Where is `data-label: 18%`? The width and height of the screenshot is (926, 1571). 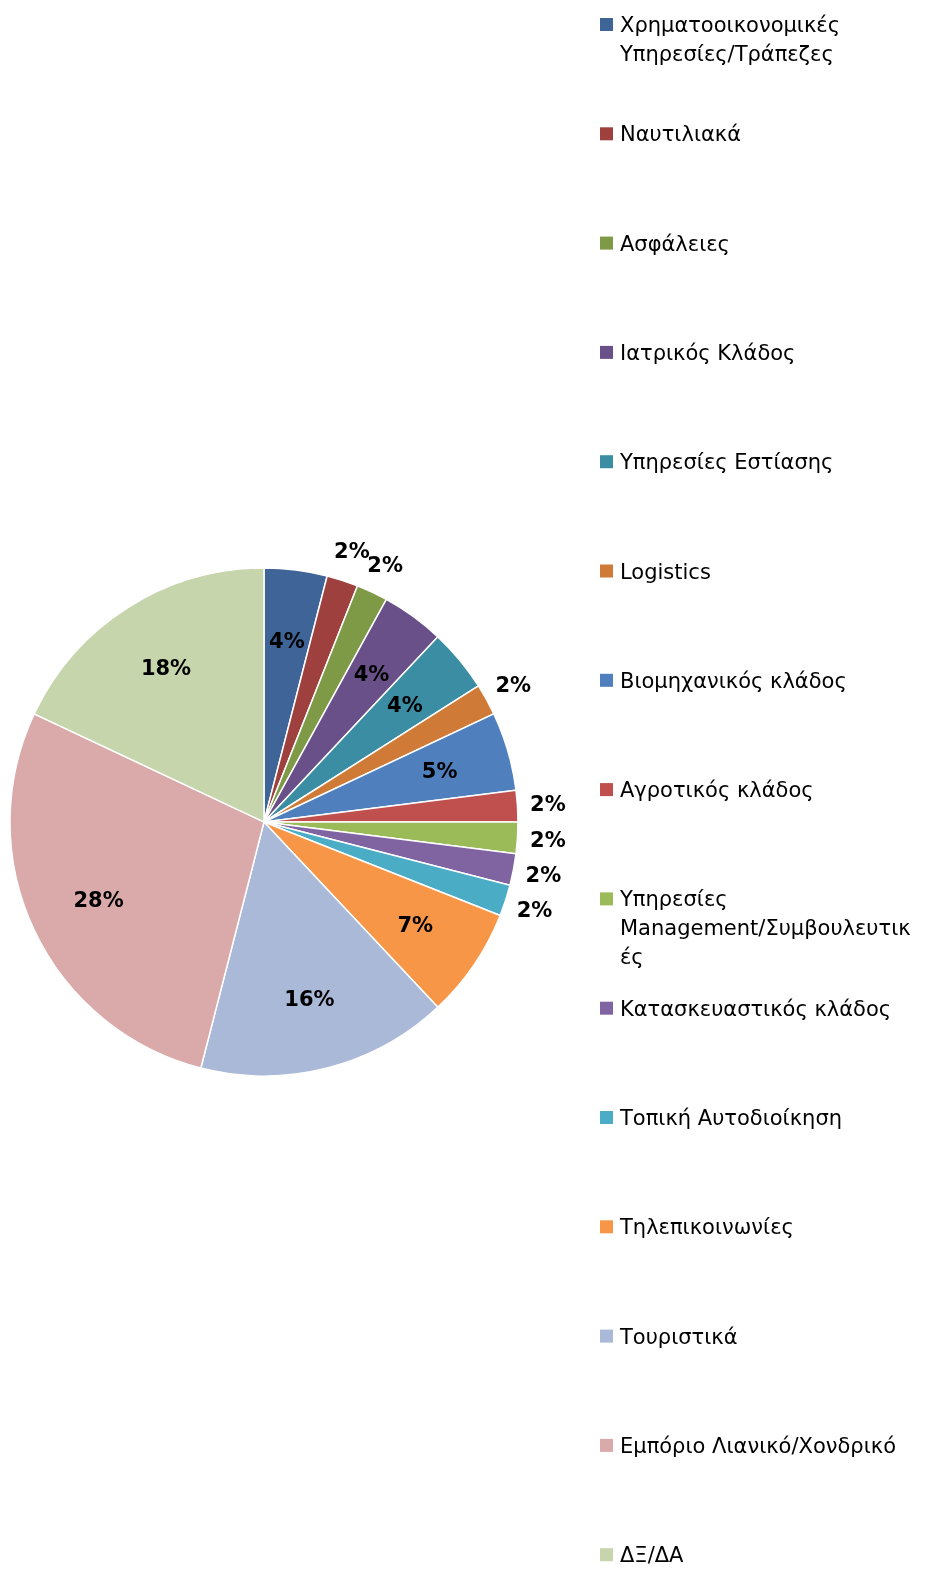 data-label: 18% is located at coordinates (166, 667).